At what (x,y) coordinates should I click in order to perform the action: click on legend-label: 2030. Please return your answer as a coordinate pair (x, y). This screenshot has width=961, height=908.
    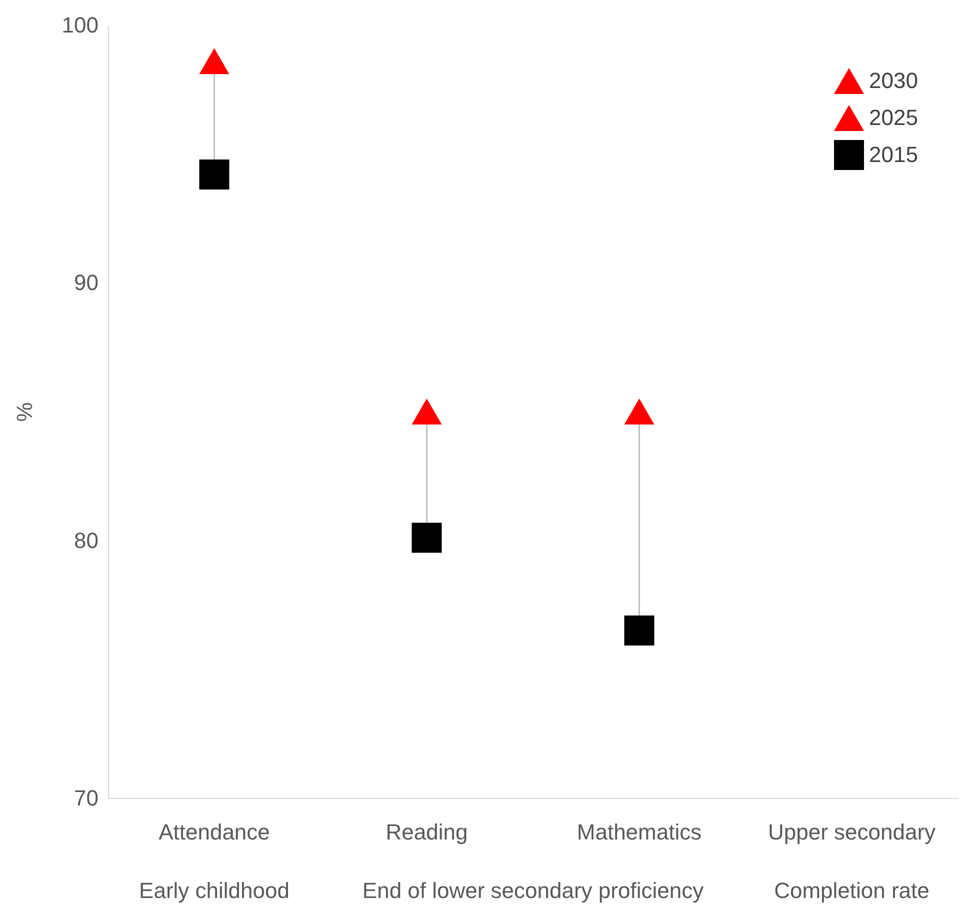
    Looking at the image, I should click on (893, 80).